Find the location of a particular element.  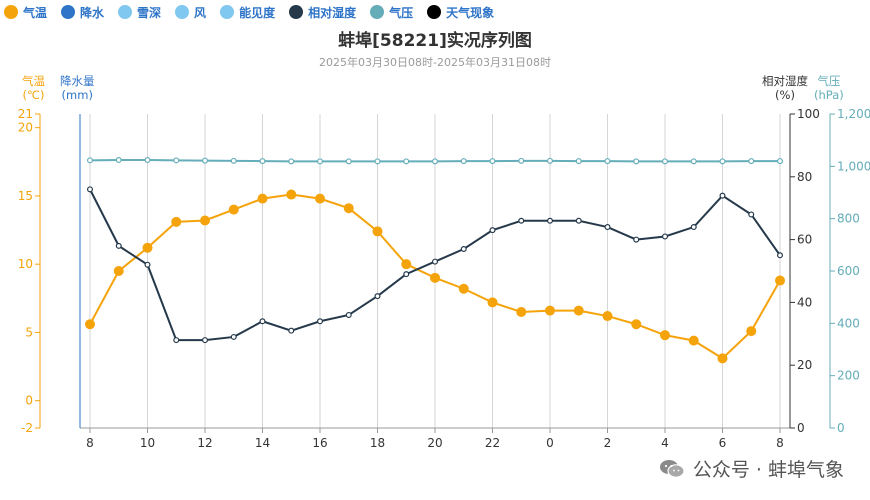

legend-label: 相对湿度 is located at coordinates (332, 12).